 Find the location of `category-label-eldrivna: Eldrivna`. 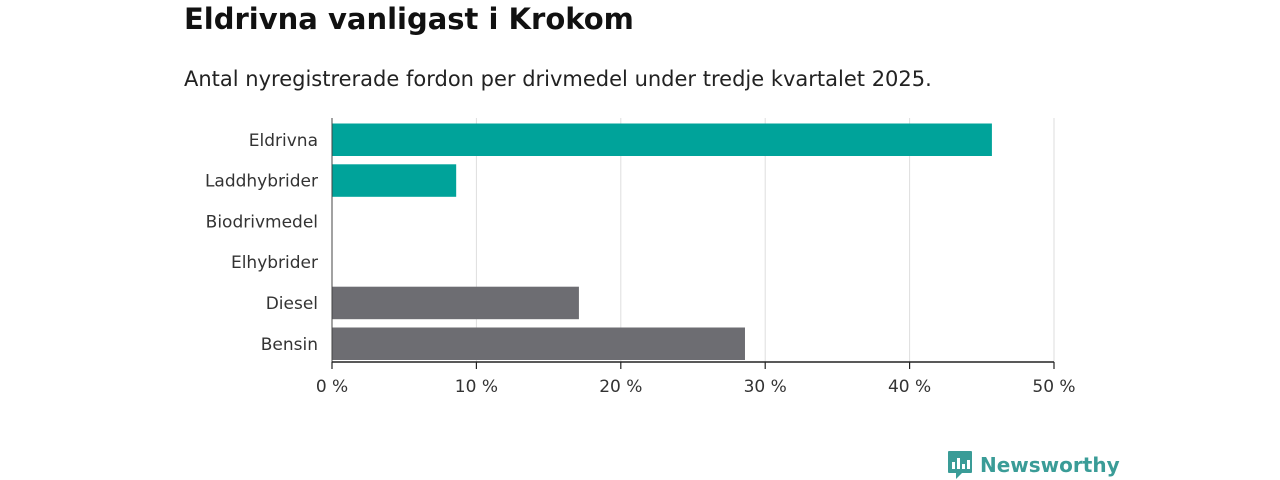

category-label-eldrivna: Eldrivna is located at coordinates (283, 141).